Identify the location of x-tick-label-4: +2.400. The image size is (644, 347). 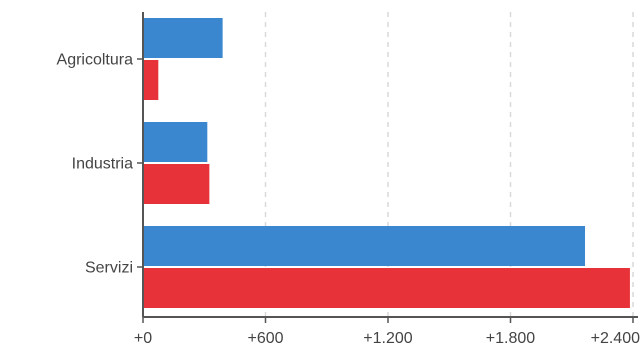
(615, 338).